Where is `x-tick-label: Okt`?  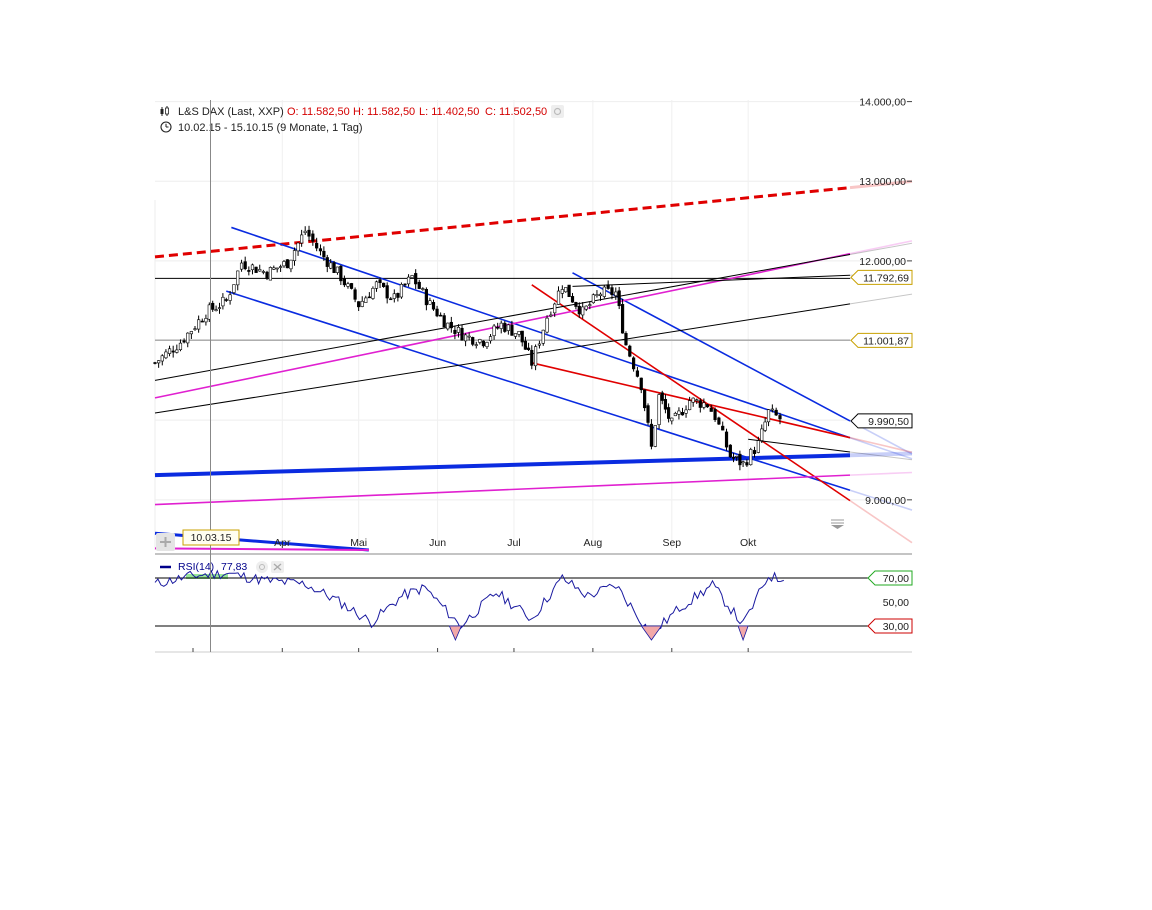 x-tick-label: Okt is located at coordinates (748, 543).